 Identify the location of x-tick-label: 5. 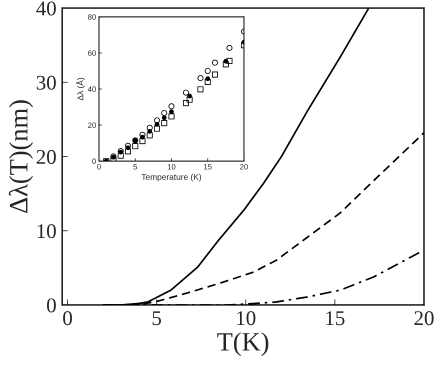
(157, 318).